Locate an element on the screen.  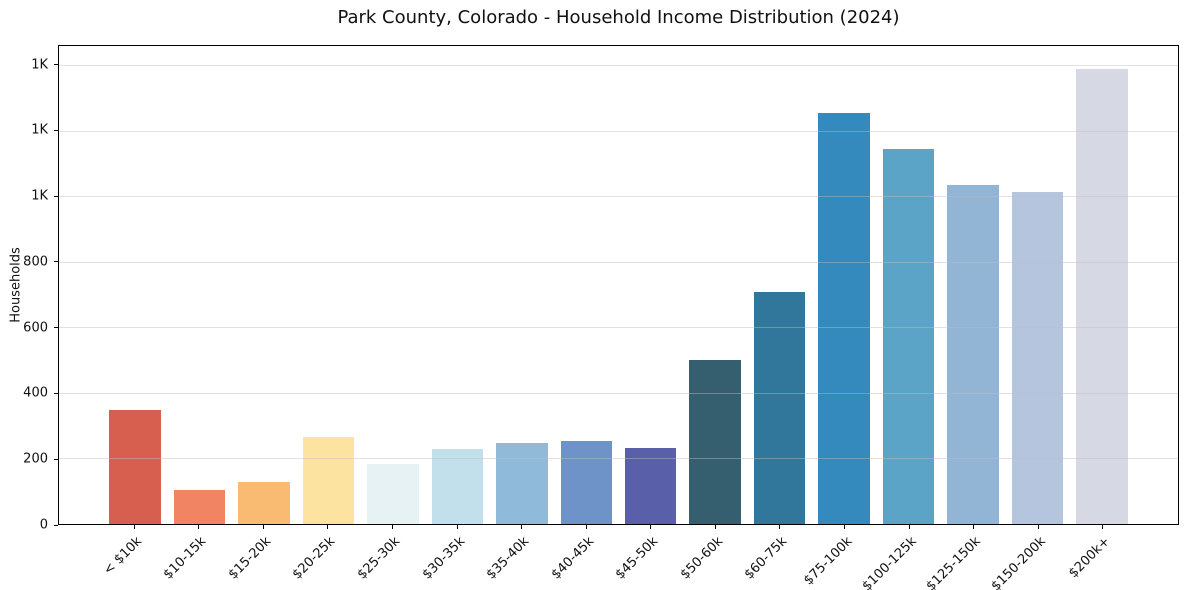
x-tick-label: $50-60k is located at coordinates (701, 558).